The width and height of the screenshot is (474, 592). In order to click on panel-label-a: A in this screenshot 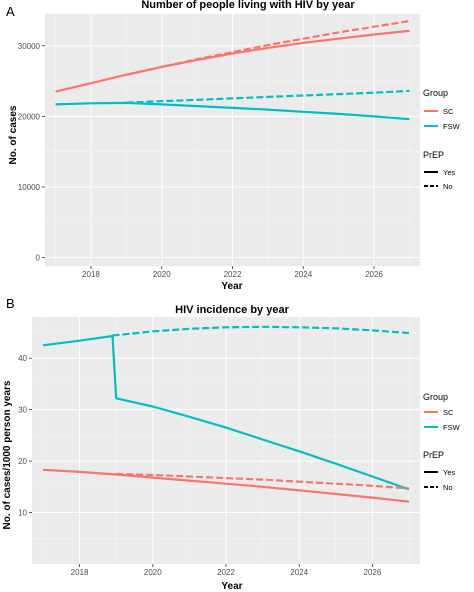, I will do `click(10, 11)`.